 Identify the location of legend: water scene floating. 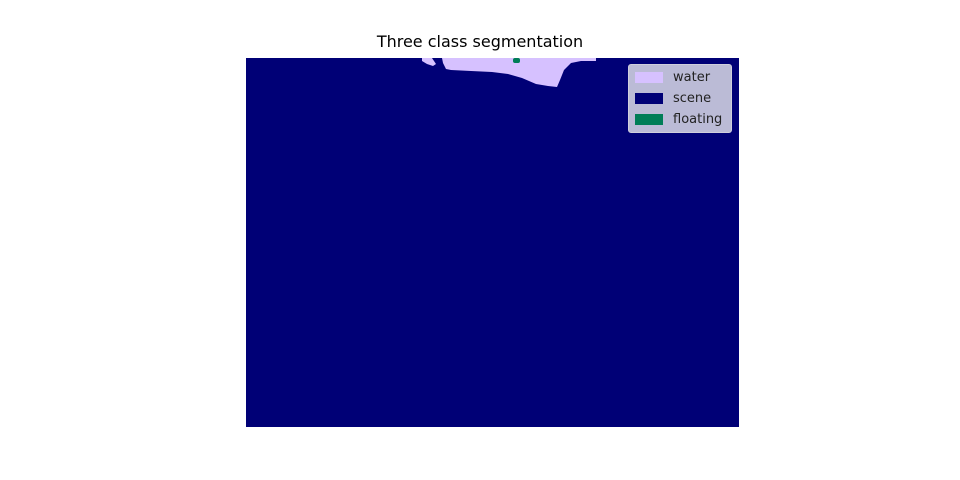
(680, 98).